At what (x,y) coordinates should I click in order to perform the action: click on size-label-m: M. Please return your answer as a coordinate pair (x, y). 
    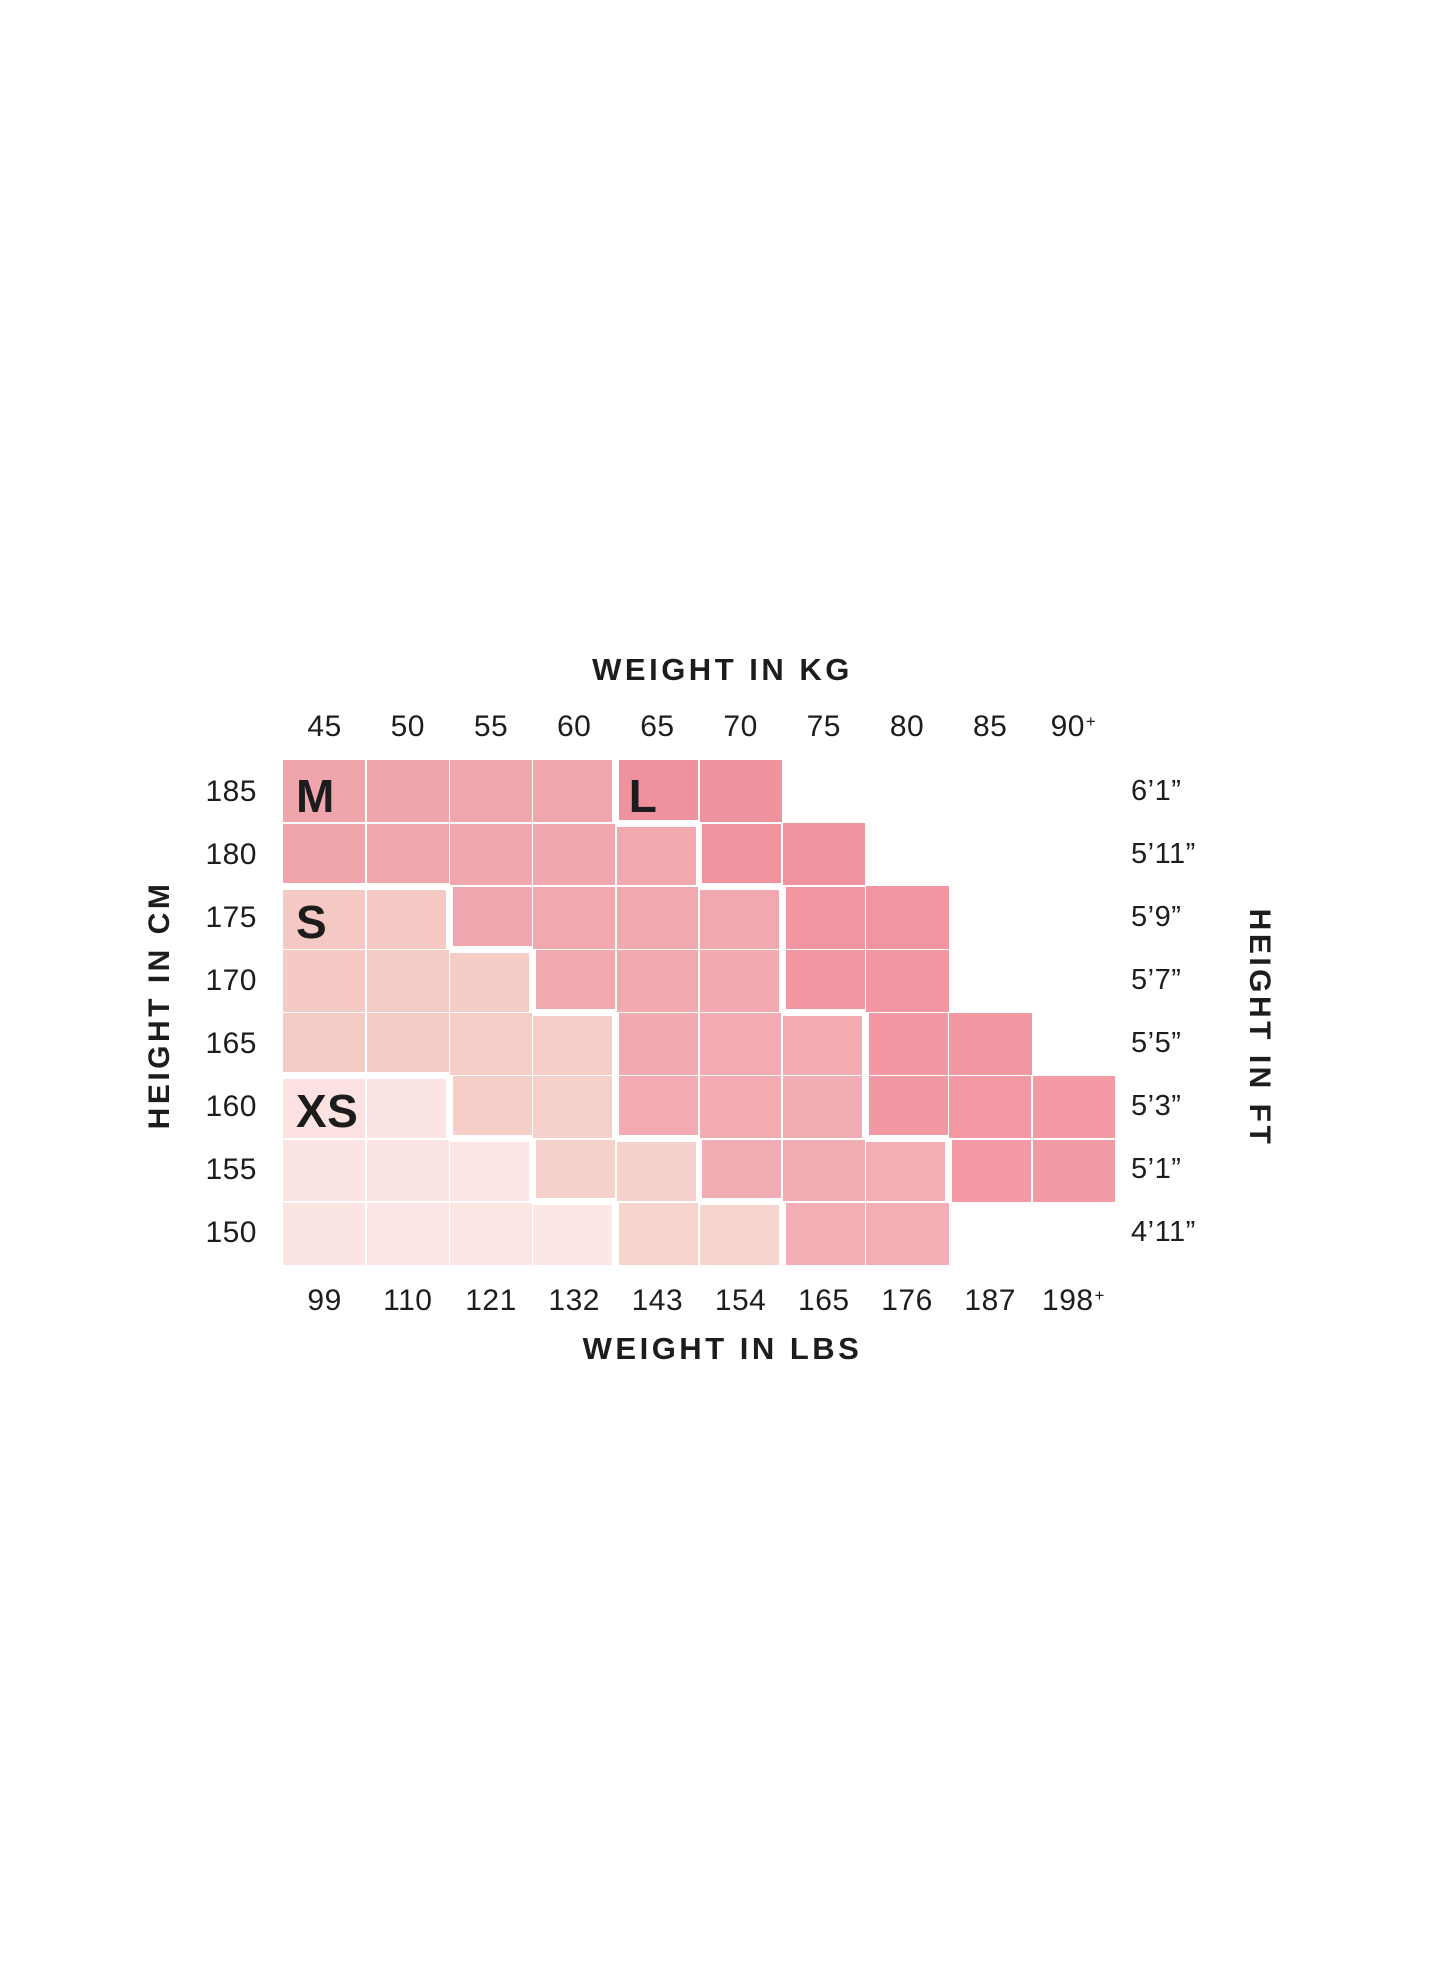
    Looking at the image, I should click on (315, 795).